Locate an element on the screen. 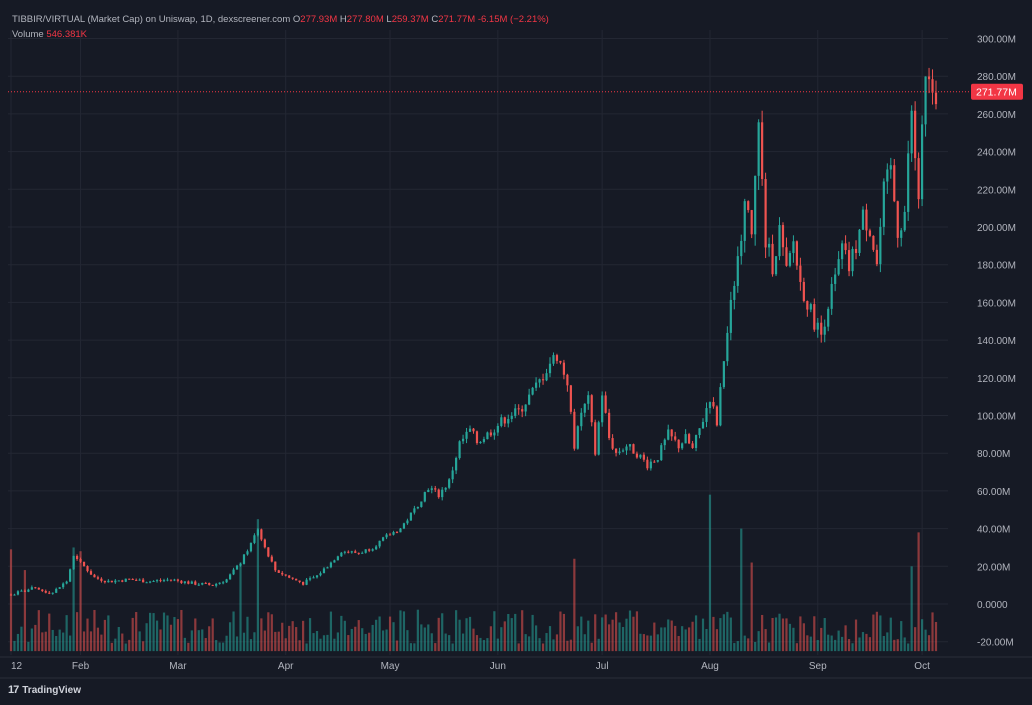 This screenshot has height=705, width=1032. x-tick-label: Jun is located at coordinates (498, 666).